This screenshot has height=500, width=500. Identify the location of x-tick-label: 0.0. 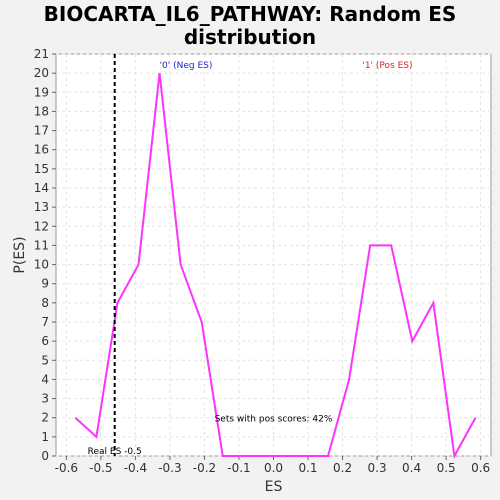
(273, 468).